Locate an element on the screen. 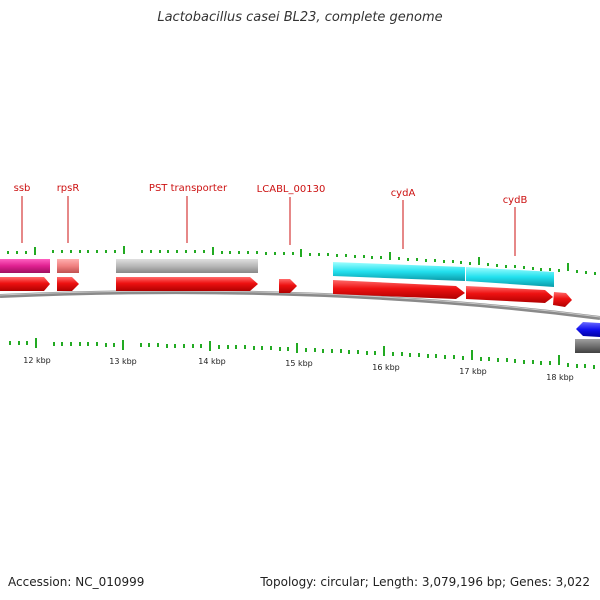 The height and width of the screenshot is (600, 600). gene-pst-cog-feature is located at coordinates (187, 266).